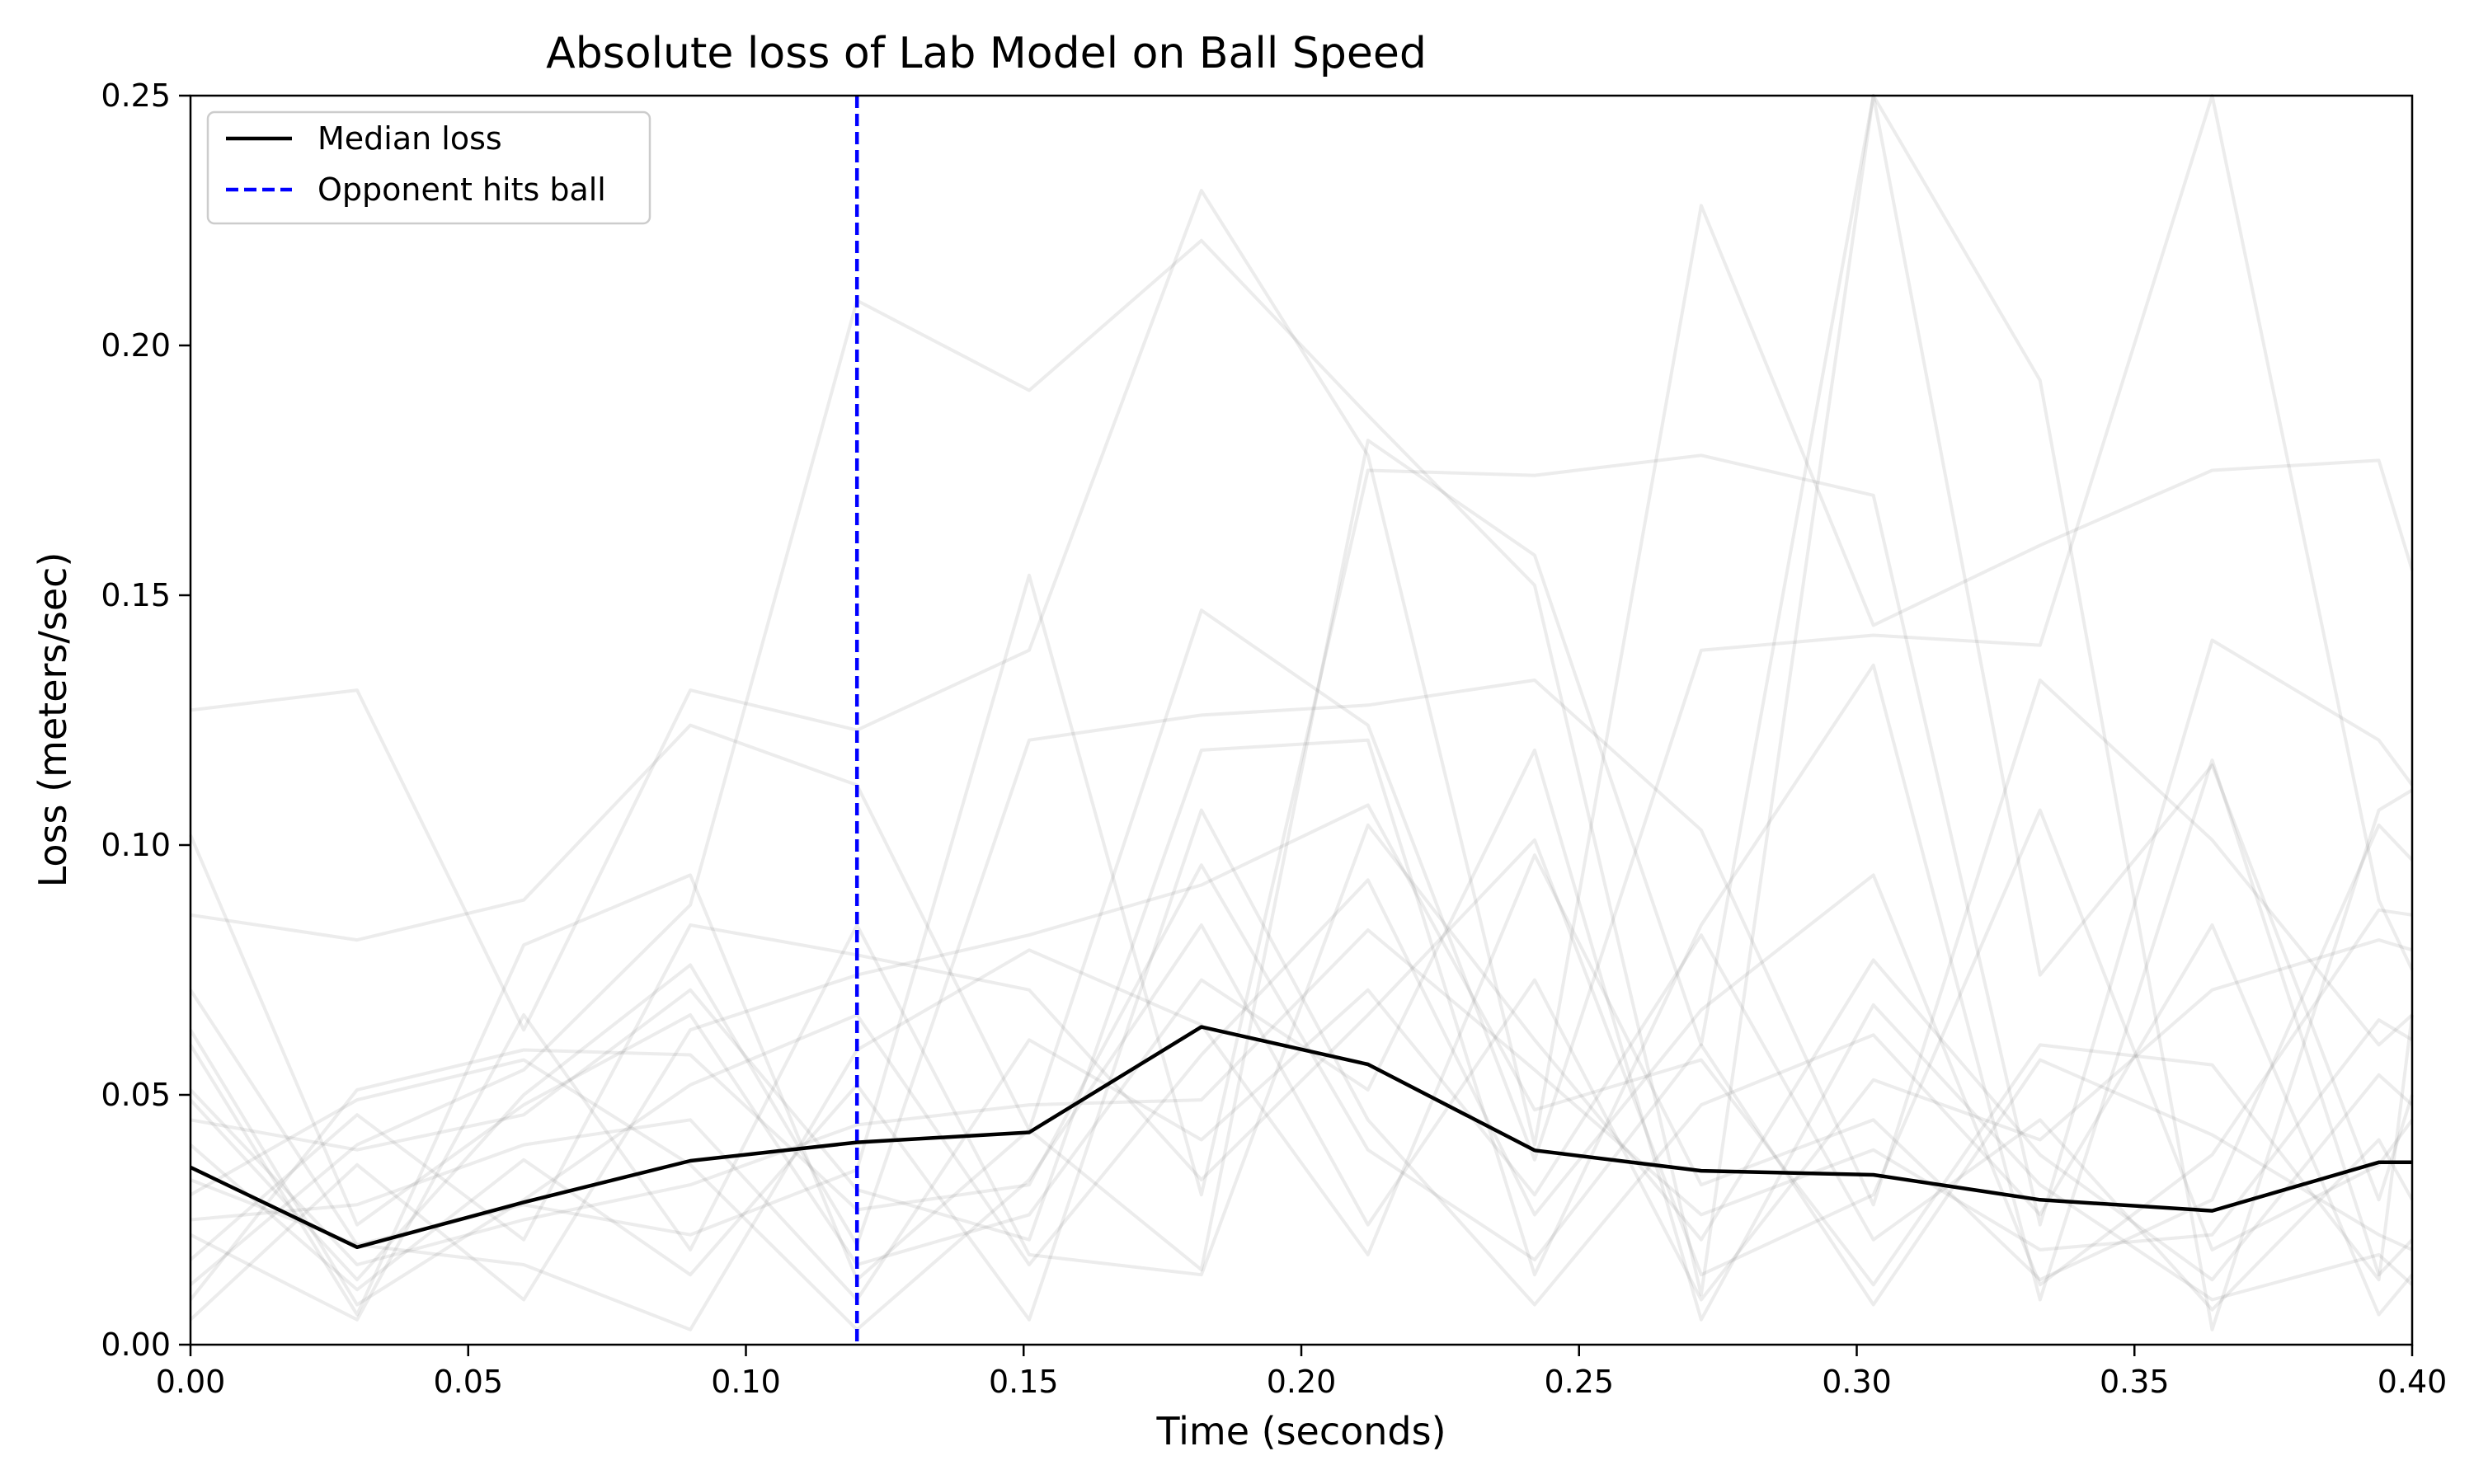 The width and height of the screenshot is (2474, 1484). Describe the element at coordinates (53, 720) in the screenshot. I see `y-axis-label: Loss (meters/sec)` at that location.